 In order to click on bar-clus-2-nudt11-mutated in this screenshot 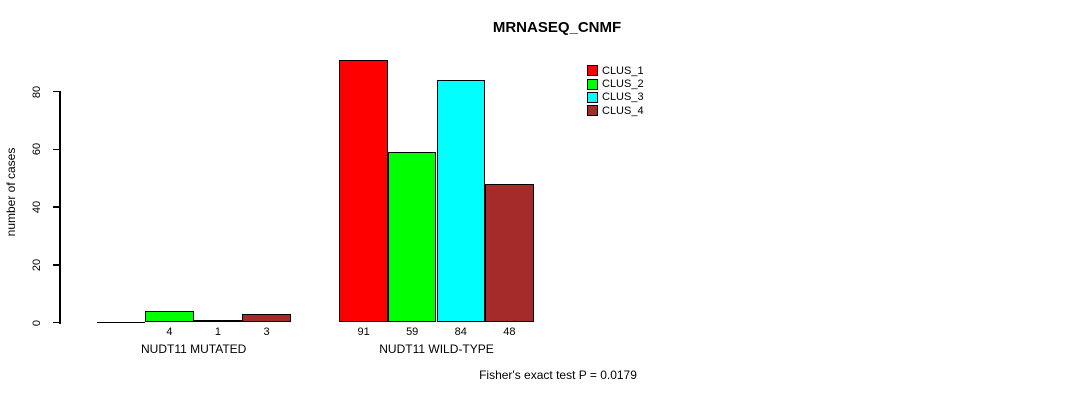, I will do `click(169, 316)`.